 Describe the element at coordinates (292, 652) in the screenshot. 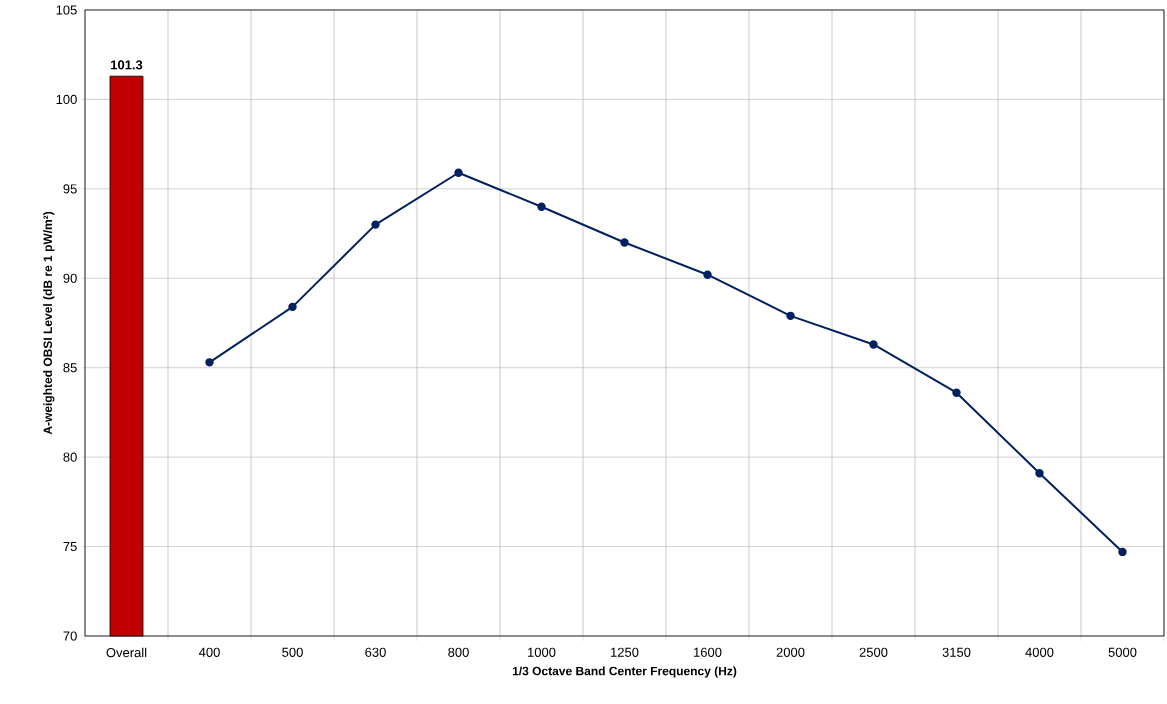

I see `x-tick-label: 500` at that location.